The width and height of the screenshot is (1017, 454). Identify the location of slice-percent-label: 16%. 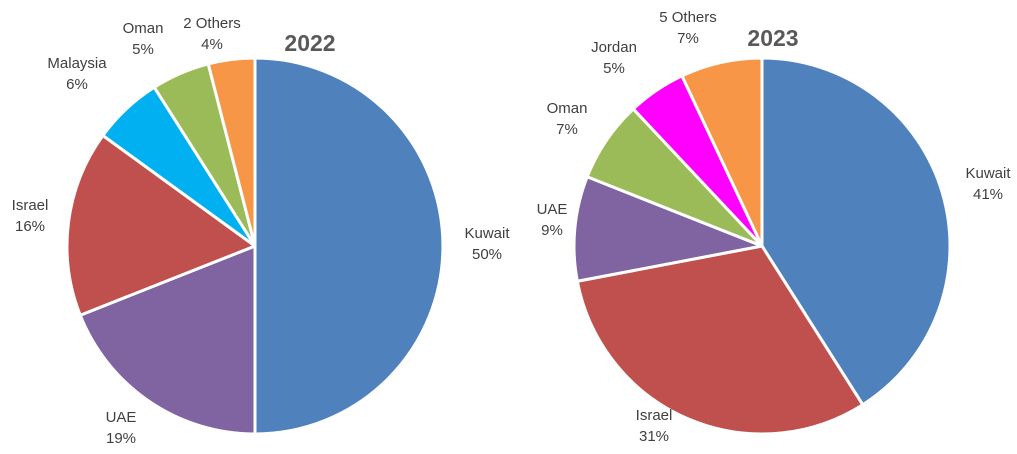
(30, 226).